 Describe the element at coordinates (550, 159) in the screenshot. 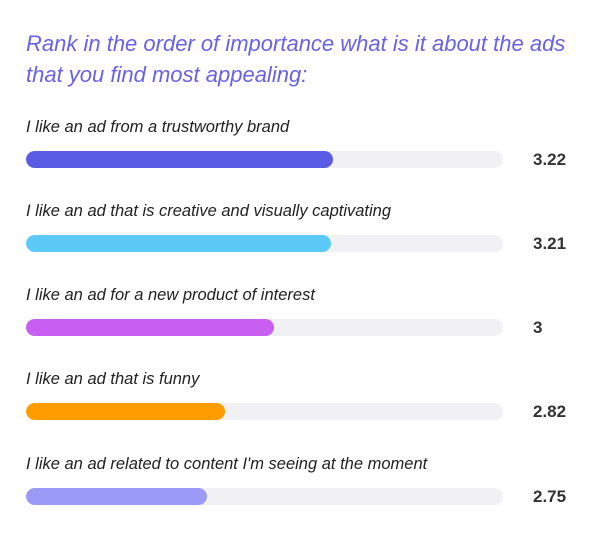

I see `value-label: 3.22` at that location.